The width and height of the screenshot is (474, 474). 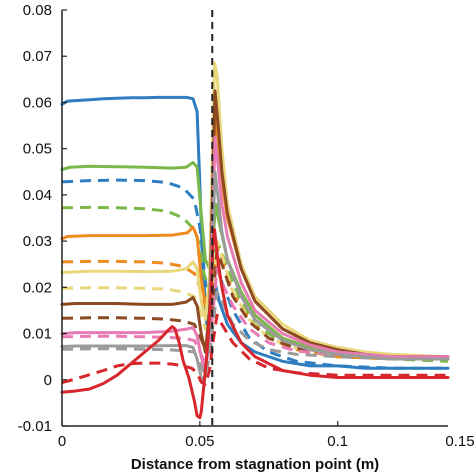 I want to click on y-tick-label: 0, so click(x=48, y=380).